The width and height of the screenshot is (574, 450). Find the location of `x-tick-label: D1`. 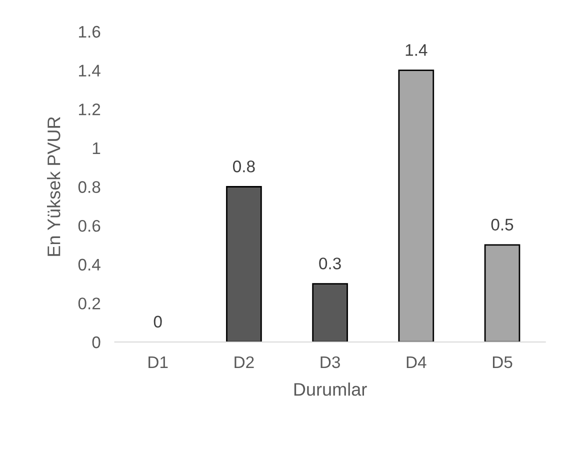

x-tick-label: D1 is located at coordinates (158, 362).